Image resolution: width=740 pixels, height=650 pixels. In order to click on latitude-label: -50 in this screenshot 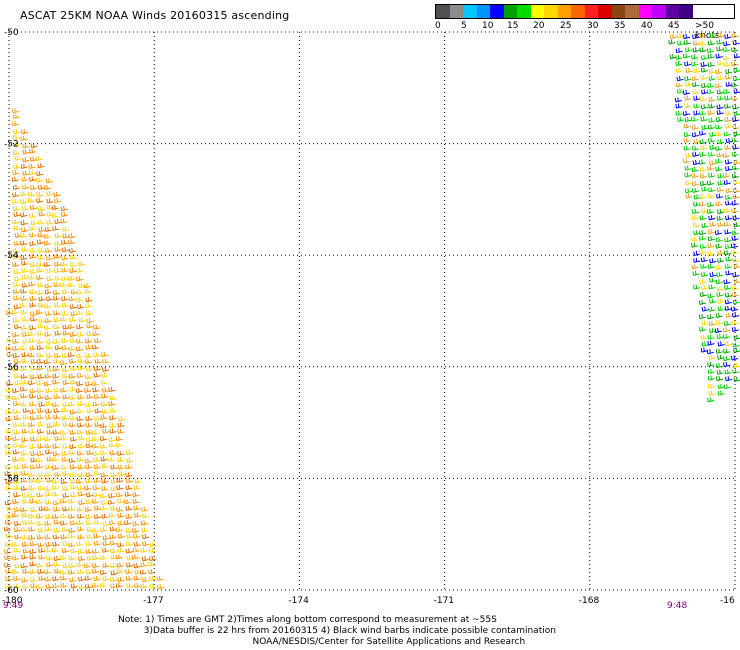, I will do `click(11, 33)`.